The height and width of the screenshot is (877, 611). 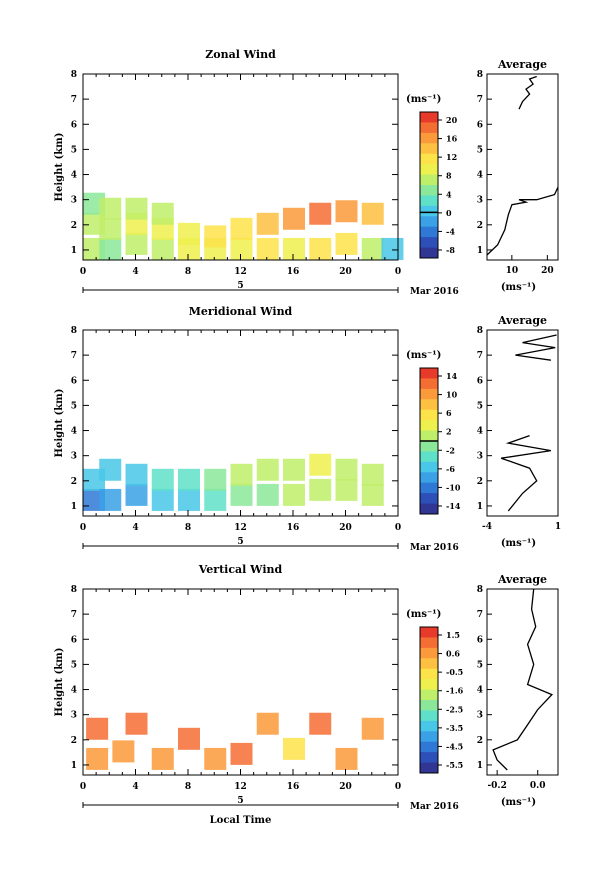 What do you see at coordinates (449, 194) in the screenshot?
I see `colorbar-tick-label: 4` at bounding box center [449, 194].